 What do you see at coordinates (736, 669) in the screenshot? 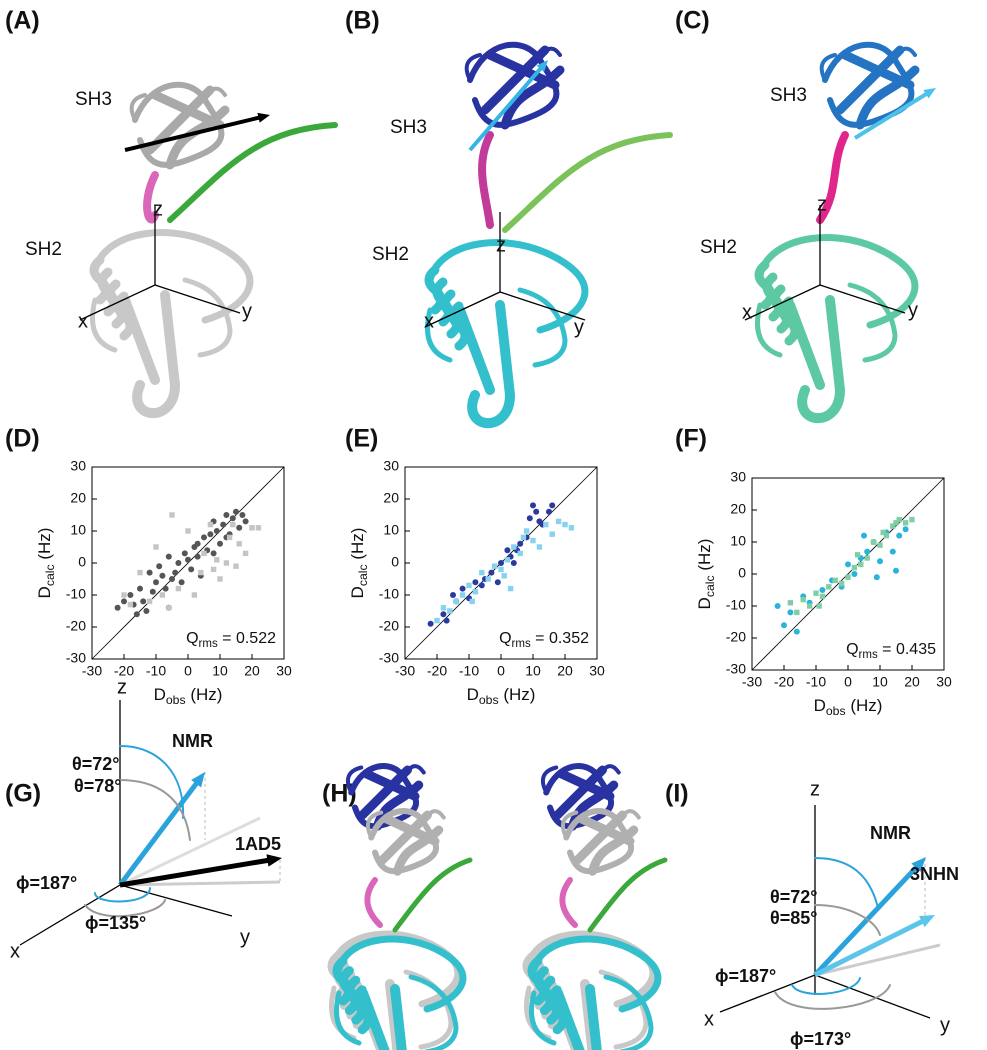
I see `y-tick-label: -30` at bounding box center [736, 669].